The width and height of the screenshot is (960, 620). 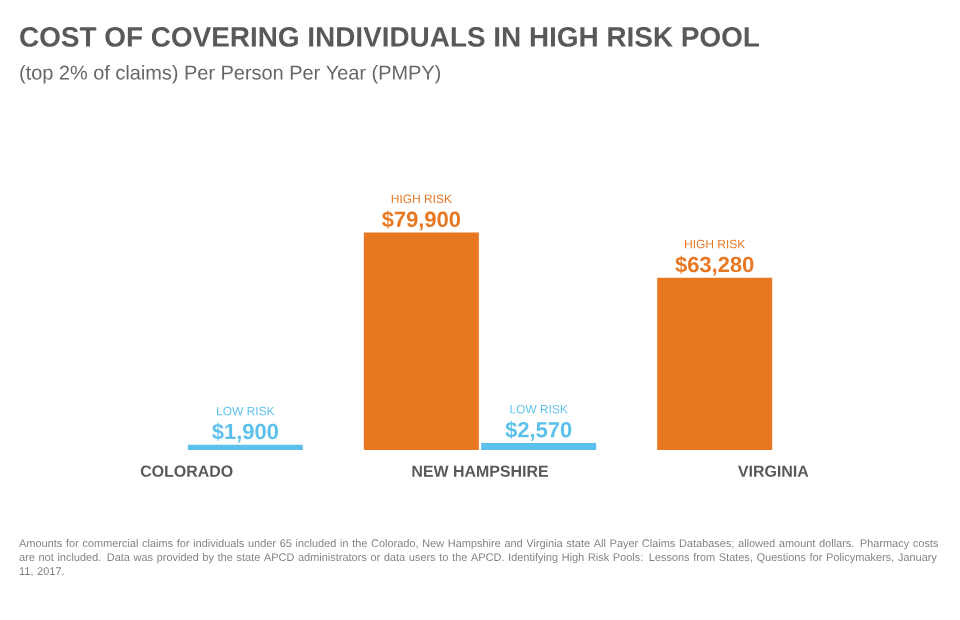 What do you see at coordinates (538, 430) in the screenshot?
I see `data-label: $2,570` at bounding box center [538, 430].